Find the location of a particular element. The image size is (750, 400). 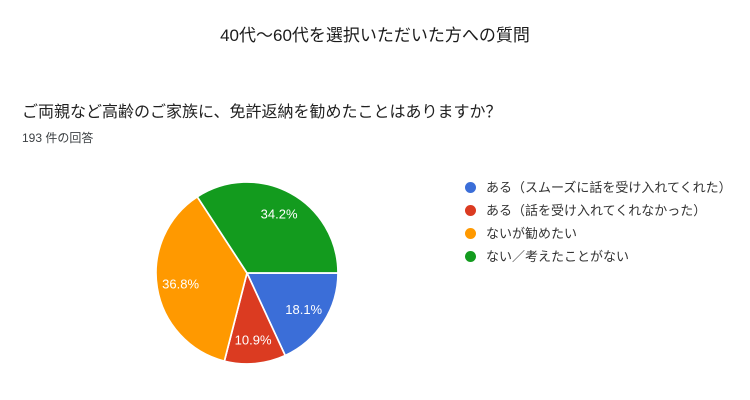

legend-label: ある（話を受け入れてくれなかった） is located at coordinates (596, 210).